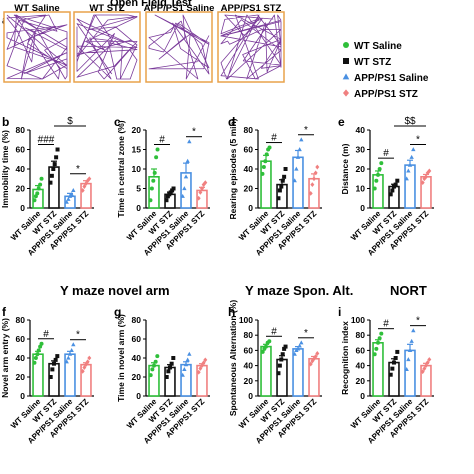 The height and width of the screenshot is (474, 474). What do you see at coordinates (361, 150) in the screenshot?
I see `y-tick-label: 30` at bounding box center [361, 150].